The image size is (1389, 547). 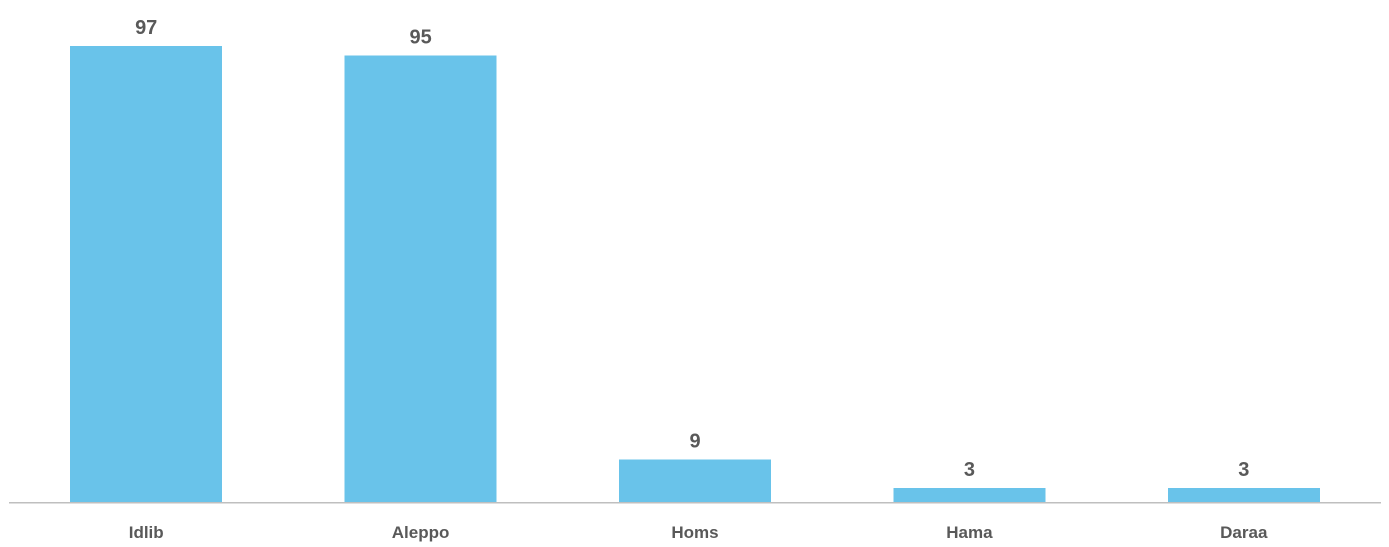 I want to click on x-tick-label-homs: Homs, so click(x=694, y=532).